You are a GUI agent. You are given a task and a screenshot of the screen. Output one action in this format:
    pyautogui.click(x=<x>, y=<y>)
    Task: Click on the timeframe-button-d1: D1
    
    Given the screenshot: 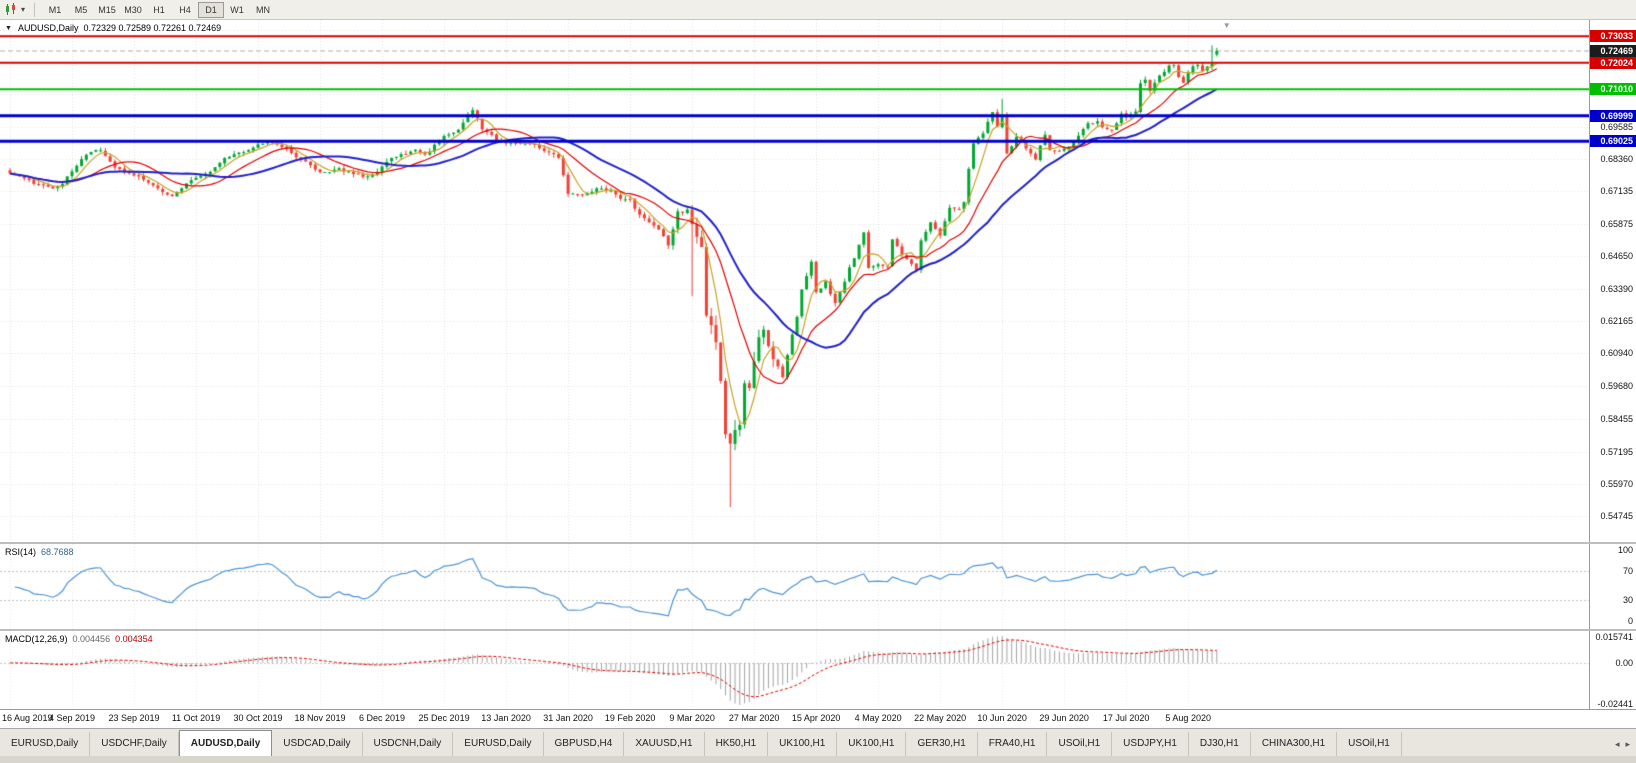 What is the action you would take?
    pyautogui.click(x=211, y=9)
    